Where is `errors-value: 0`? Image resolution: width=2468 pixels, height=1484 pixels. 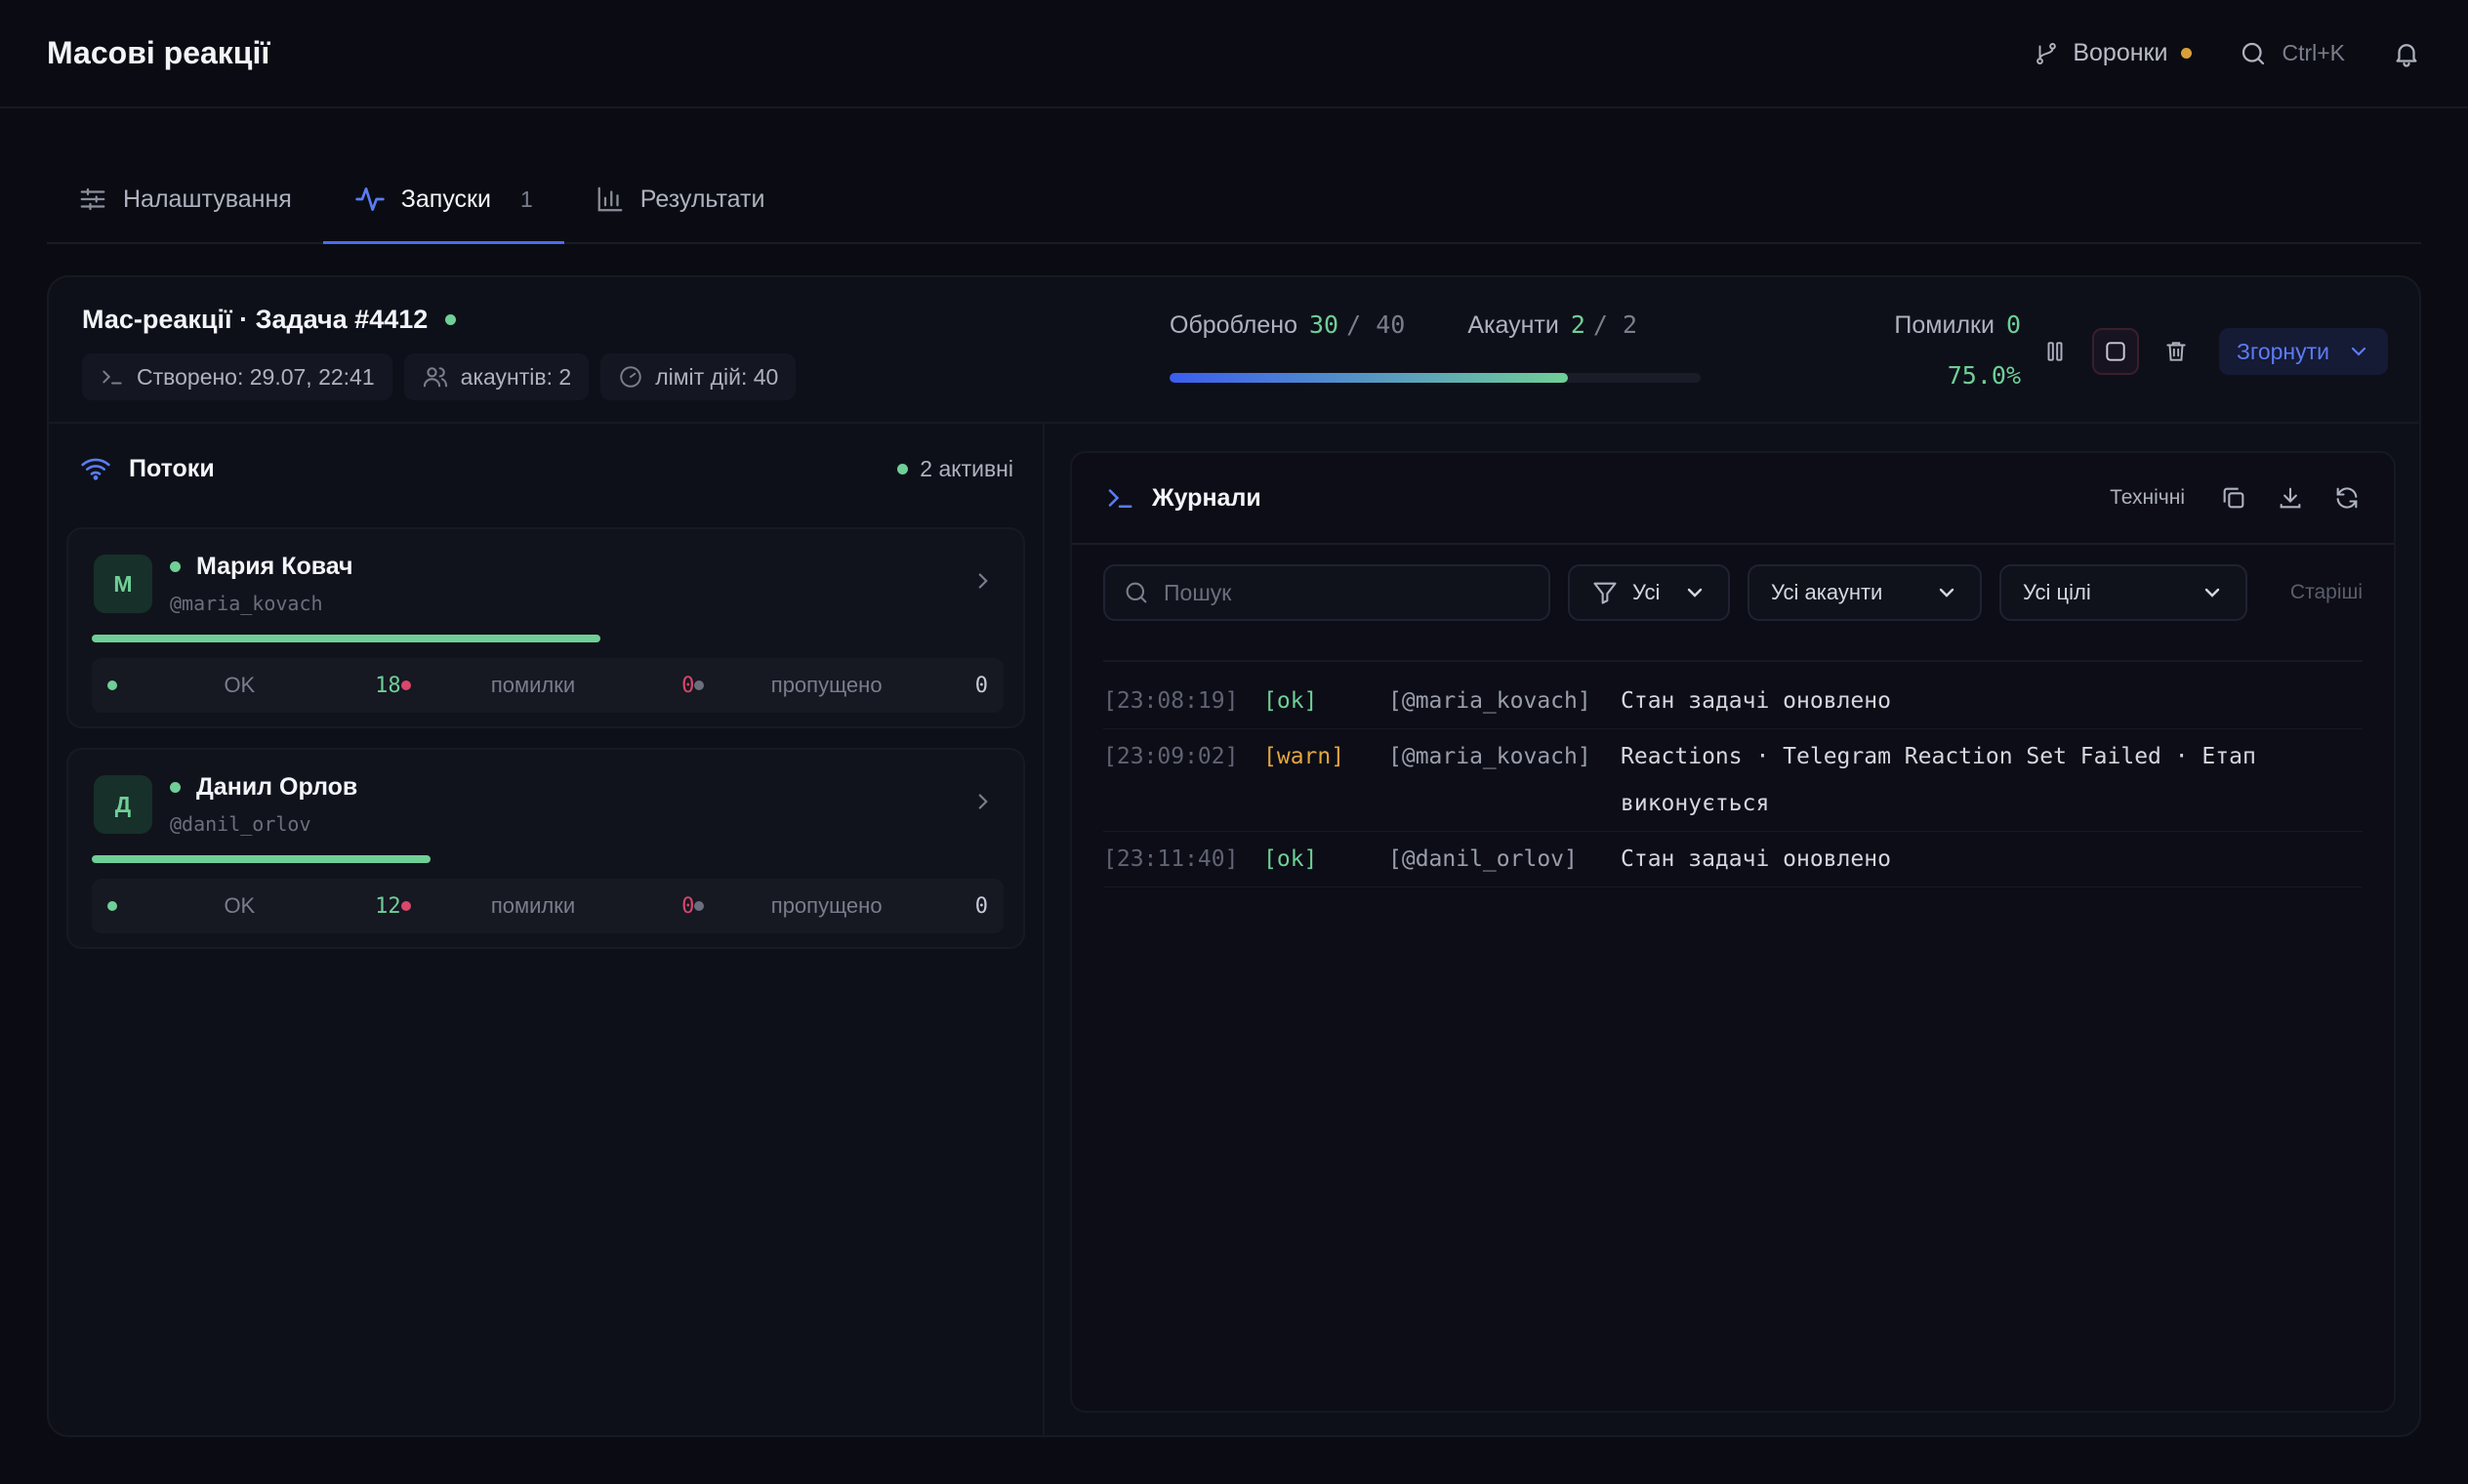
errors-value: 0 is located at coordinates (688, 906).